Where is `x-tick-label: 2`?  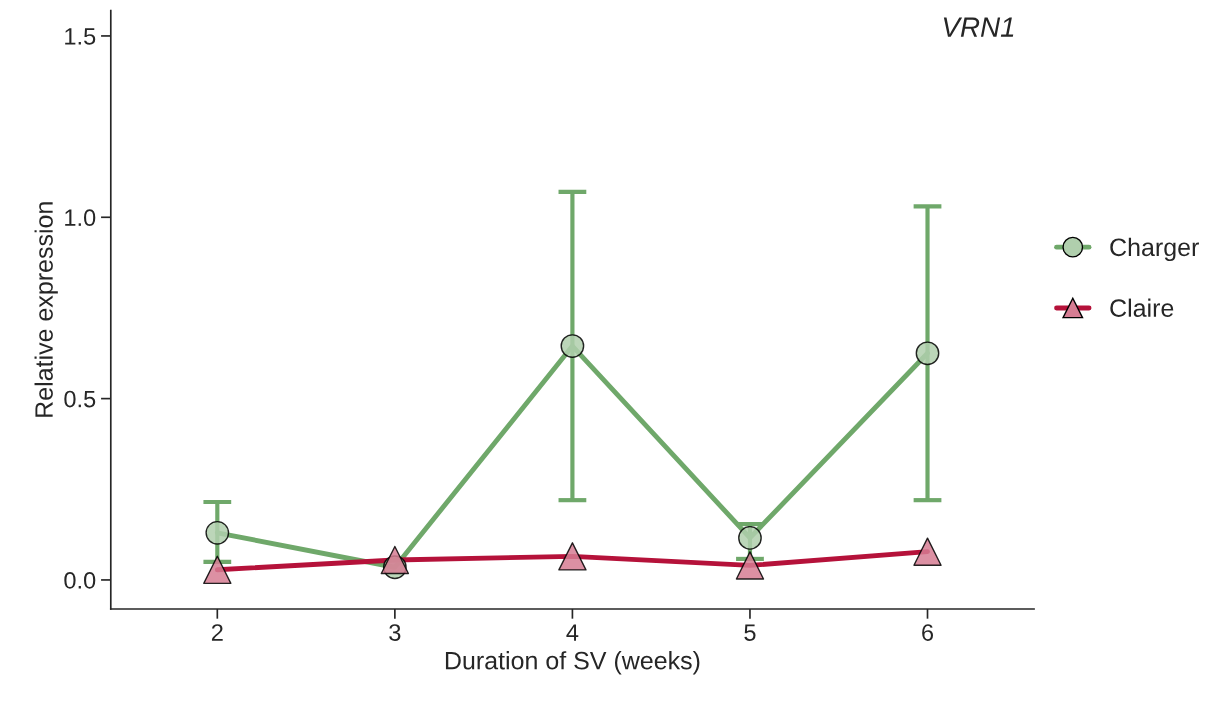
x-tick-label: 2 is located at coordinates (217, 632).